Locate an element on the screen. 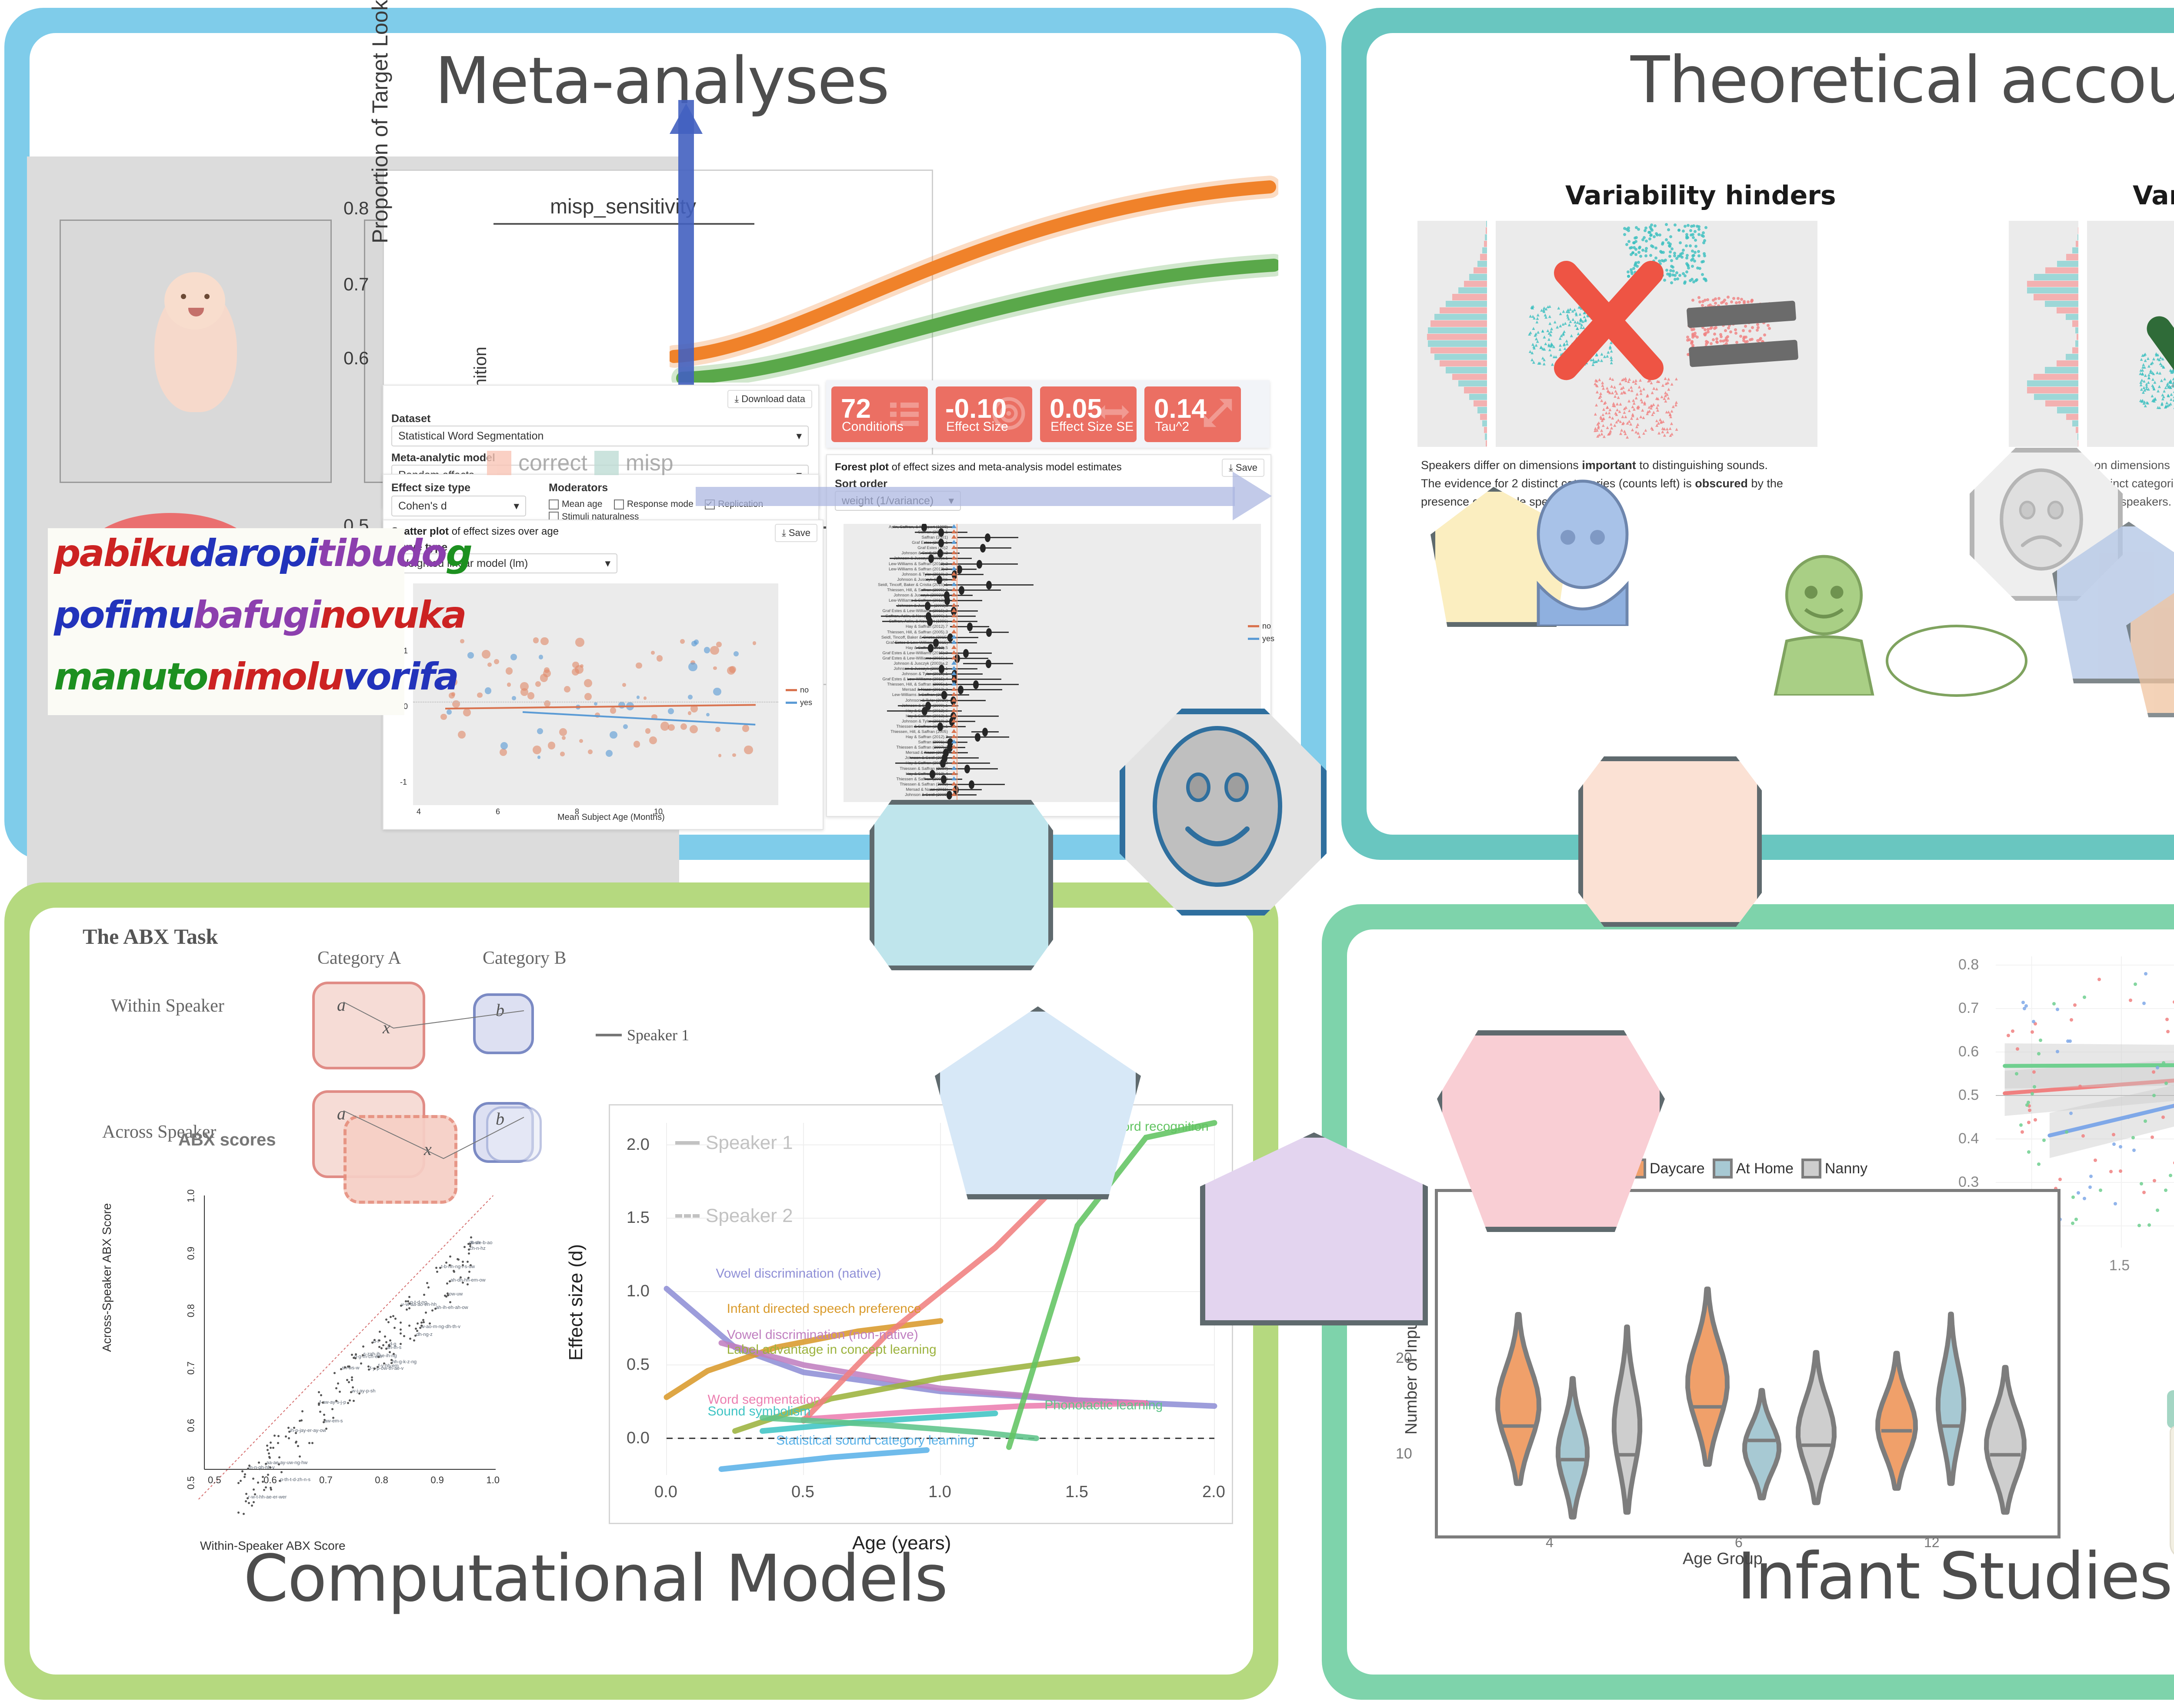  download-data-button: ⤓ Download data is located at coordinates (769, 399).